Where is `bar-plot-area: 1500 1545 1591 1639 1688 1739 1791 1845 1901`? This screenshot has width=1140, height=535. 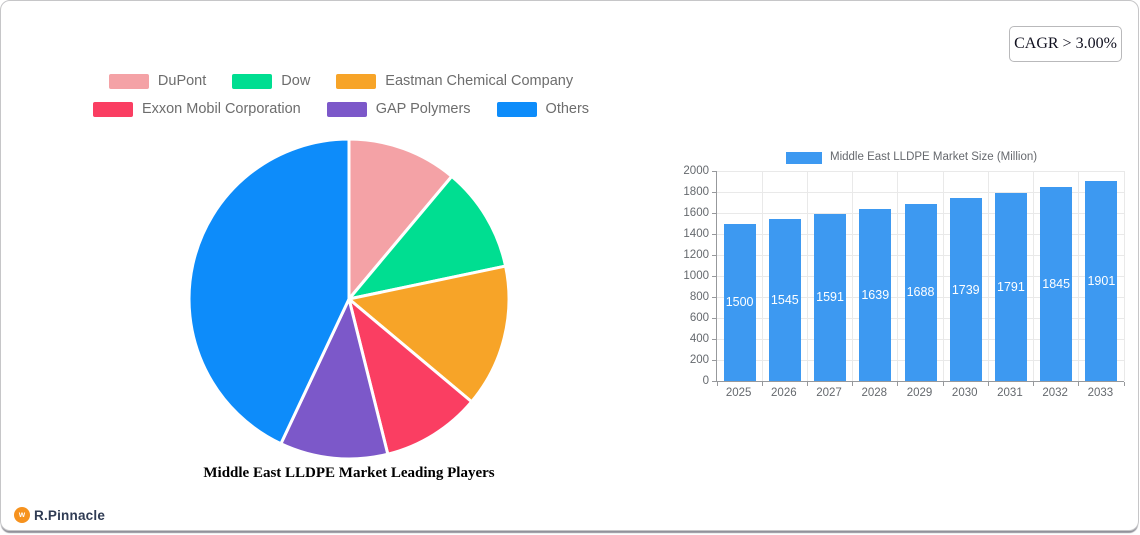
bar-plot-area: 1500 1545 1591 1639 1688 1739 1791 1845 1901 is located at coordinates (918, 278).